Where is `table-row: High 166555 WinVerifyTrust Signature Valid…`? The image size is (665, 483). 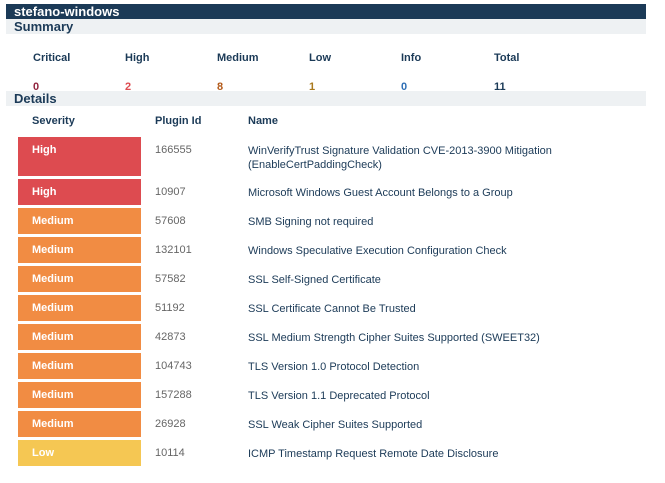 table-row: High 166555 WinVerifyTrust Signature Valid… is located at coordinates (326, 156).